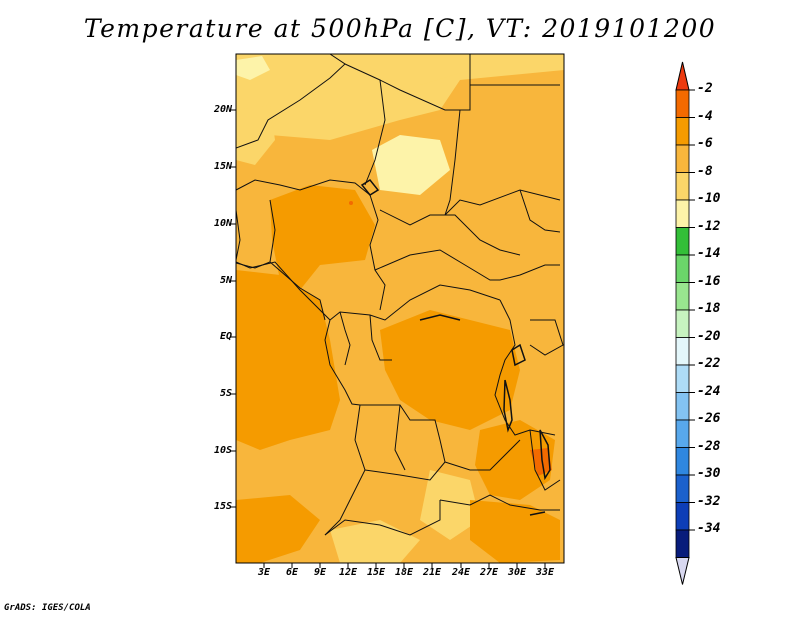  What do you see at coordinates (225, 336) in the screenshot?
I see `lat-label: EQ` at bounding box center [225, 336].